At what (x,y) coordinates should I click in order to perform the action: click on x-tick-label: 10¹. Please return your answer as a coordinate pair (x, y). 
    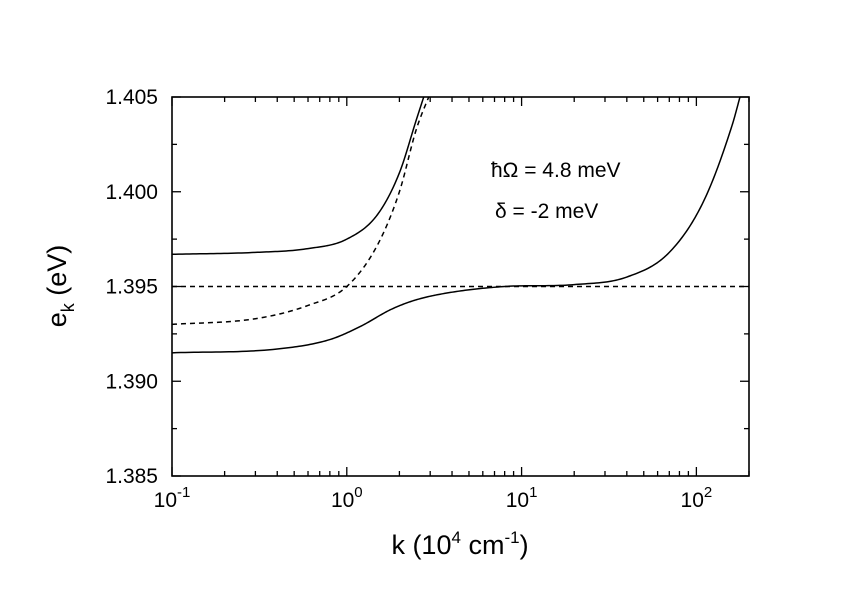
    Looking at the image, I should click on (522, 498).